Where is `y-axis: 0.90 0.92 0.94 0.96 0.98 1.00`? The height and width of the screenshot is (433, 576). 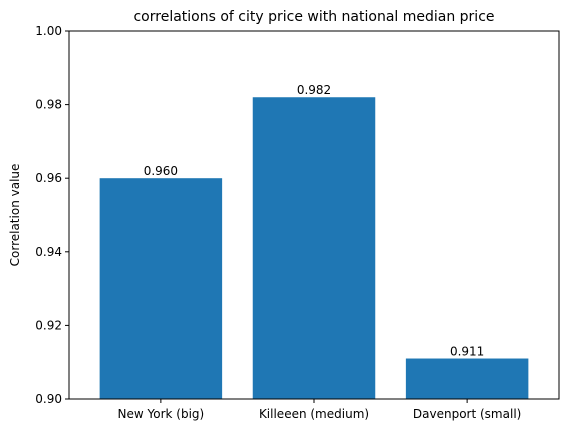
y-axis: 0.90 0.92 0.94 0.96 0.98 1.00 is located at coordinates (52, 215).